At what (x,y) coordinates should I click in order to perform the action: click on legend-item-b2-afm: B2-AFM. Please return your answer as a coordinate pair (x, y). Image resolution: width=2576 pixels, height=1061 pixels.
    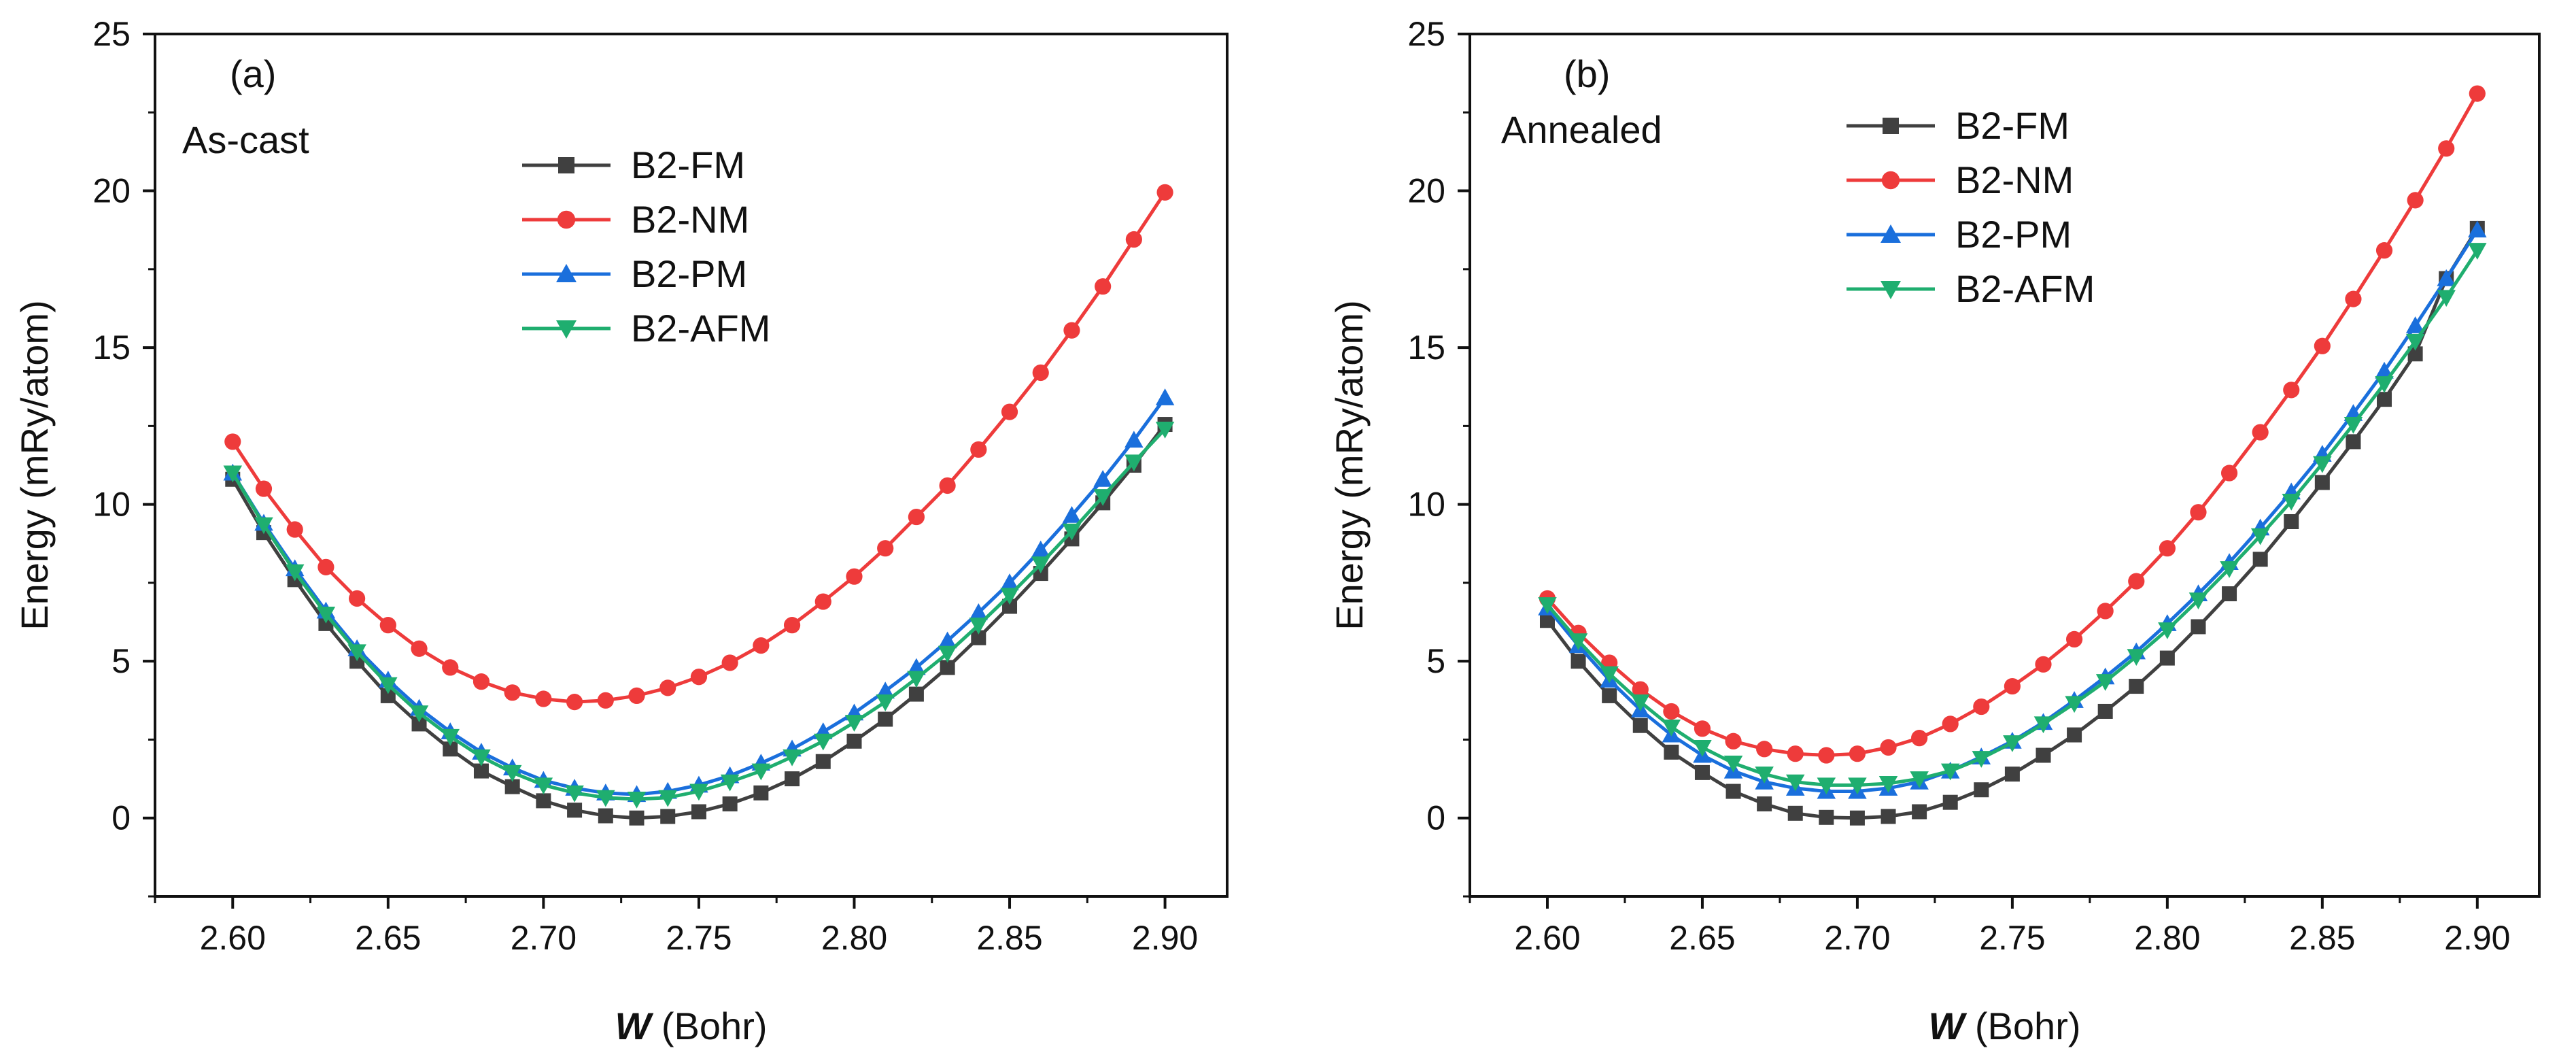
    Looking at the image, I should click on (1971, 288).